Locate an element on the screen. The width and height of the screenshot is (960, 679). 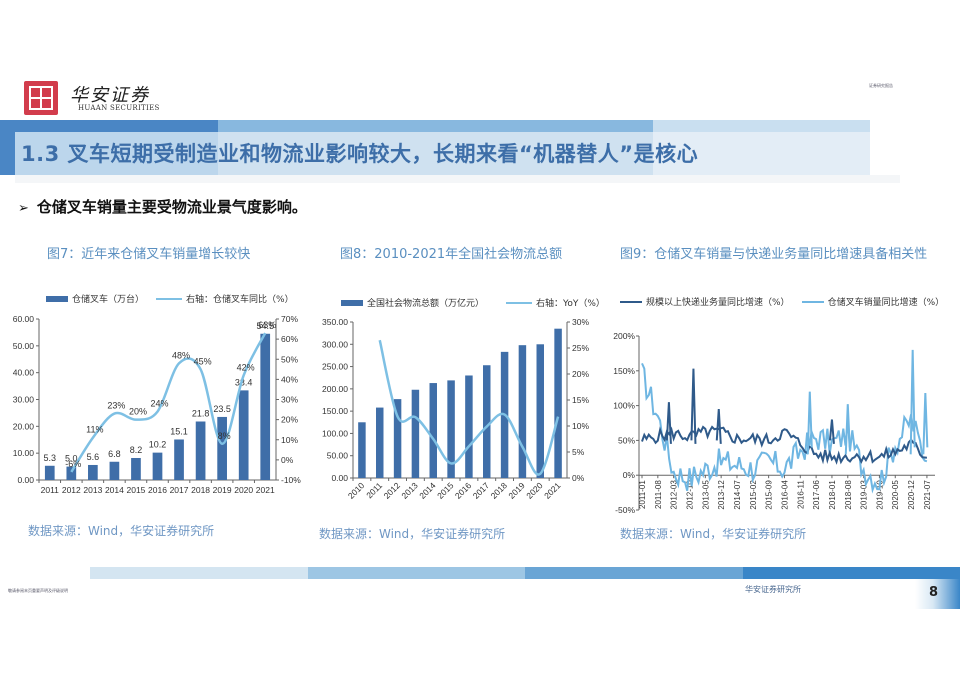
report-type-note: 证券研究报告 is located at coordinates (881, 85).